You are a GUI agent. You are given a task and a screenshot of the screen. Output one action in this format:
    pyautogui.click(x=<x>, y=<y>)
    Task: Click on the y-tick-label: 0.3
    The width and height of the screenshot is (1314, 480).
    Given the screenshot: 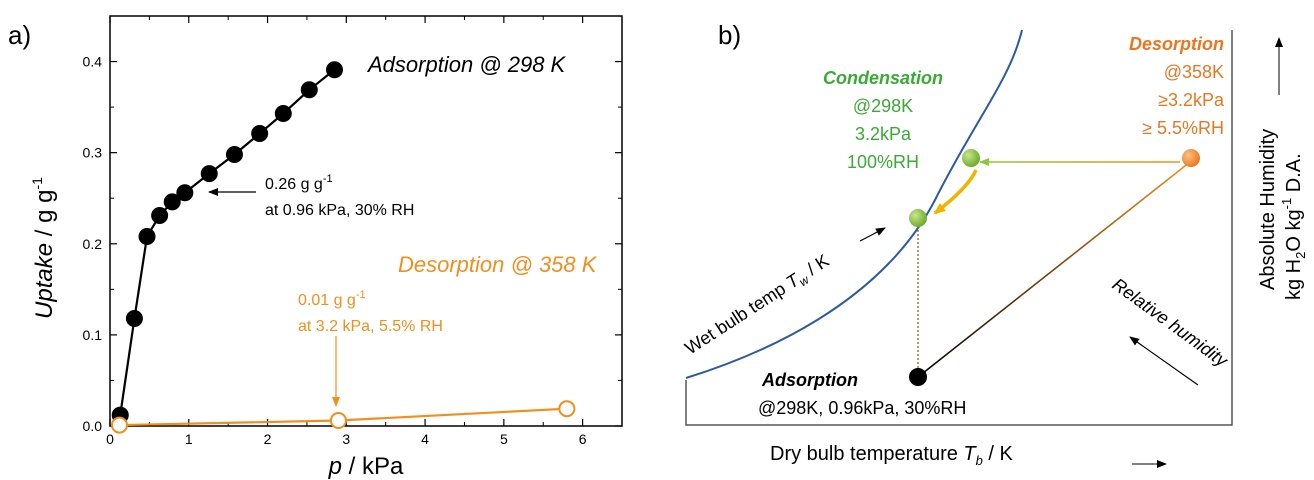 What is the action you would take?
    pyautogui.click(x=93, y=153)
    